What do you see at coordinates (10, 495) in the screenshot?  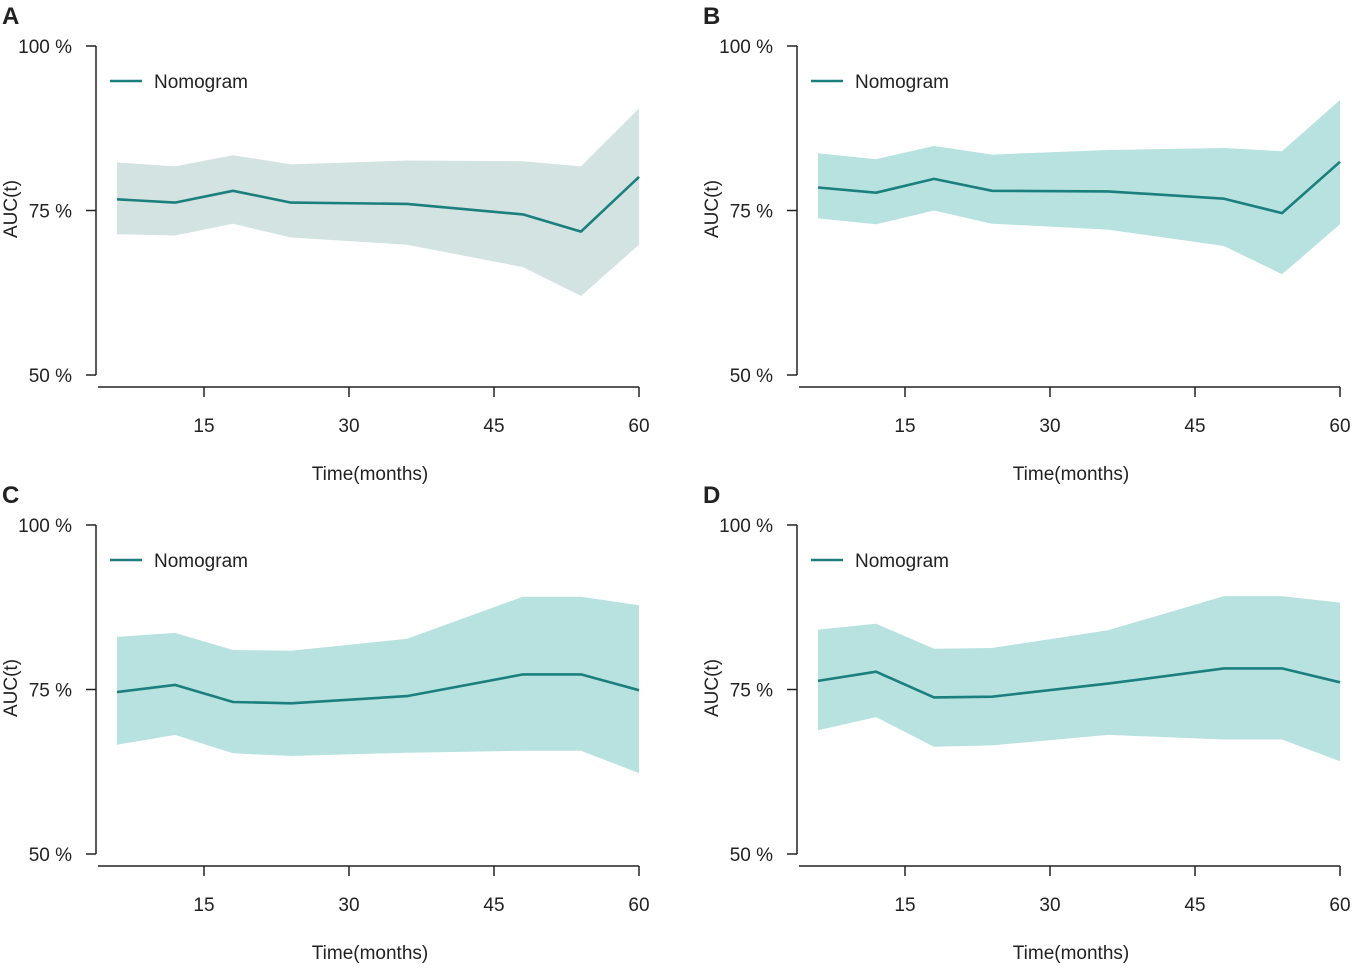 I see `panel-letter: C` at bounding box center [10, 495].